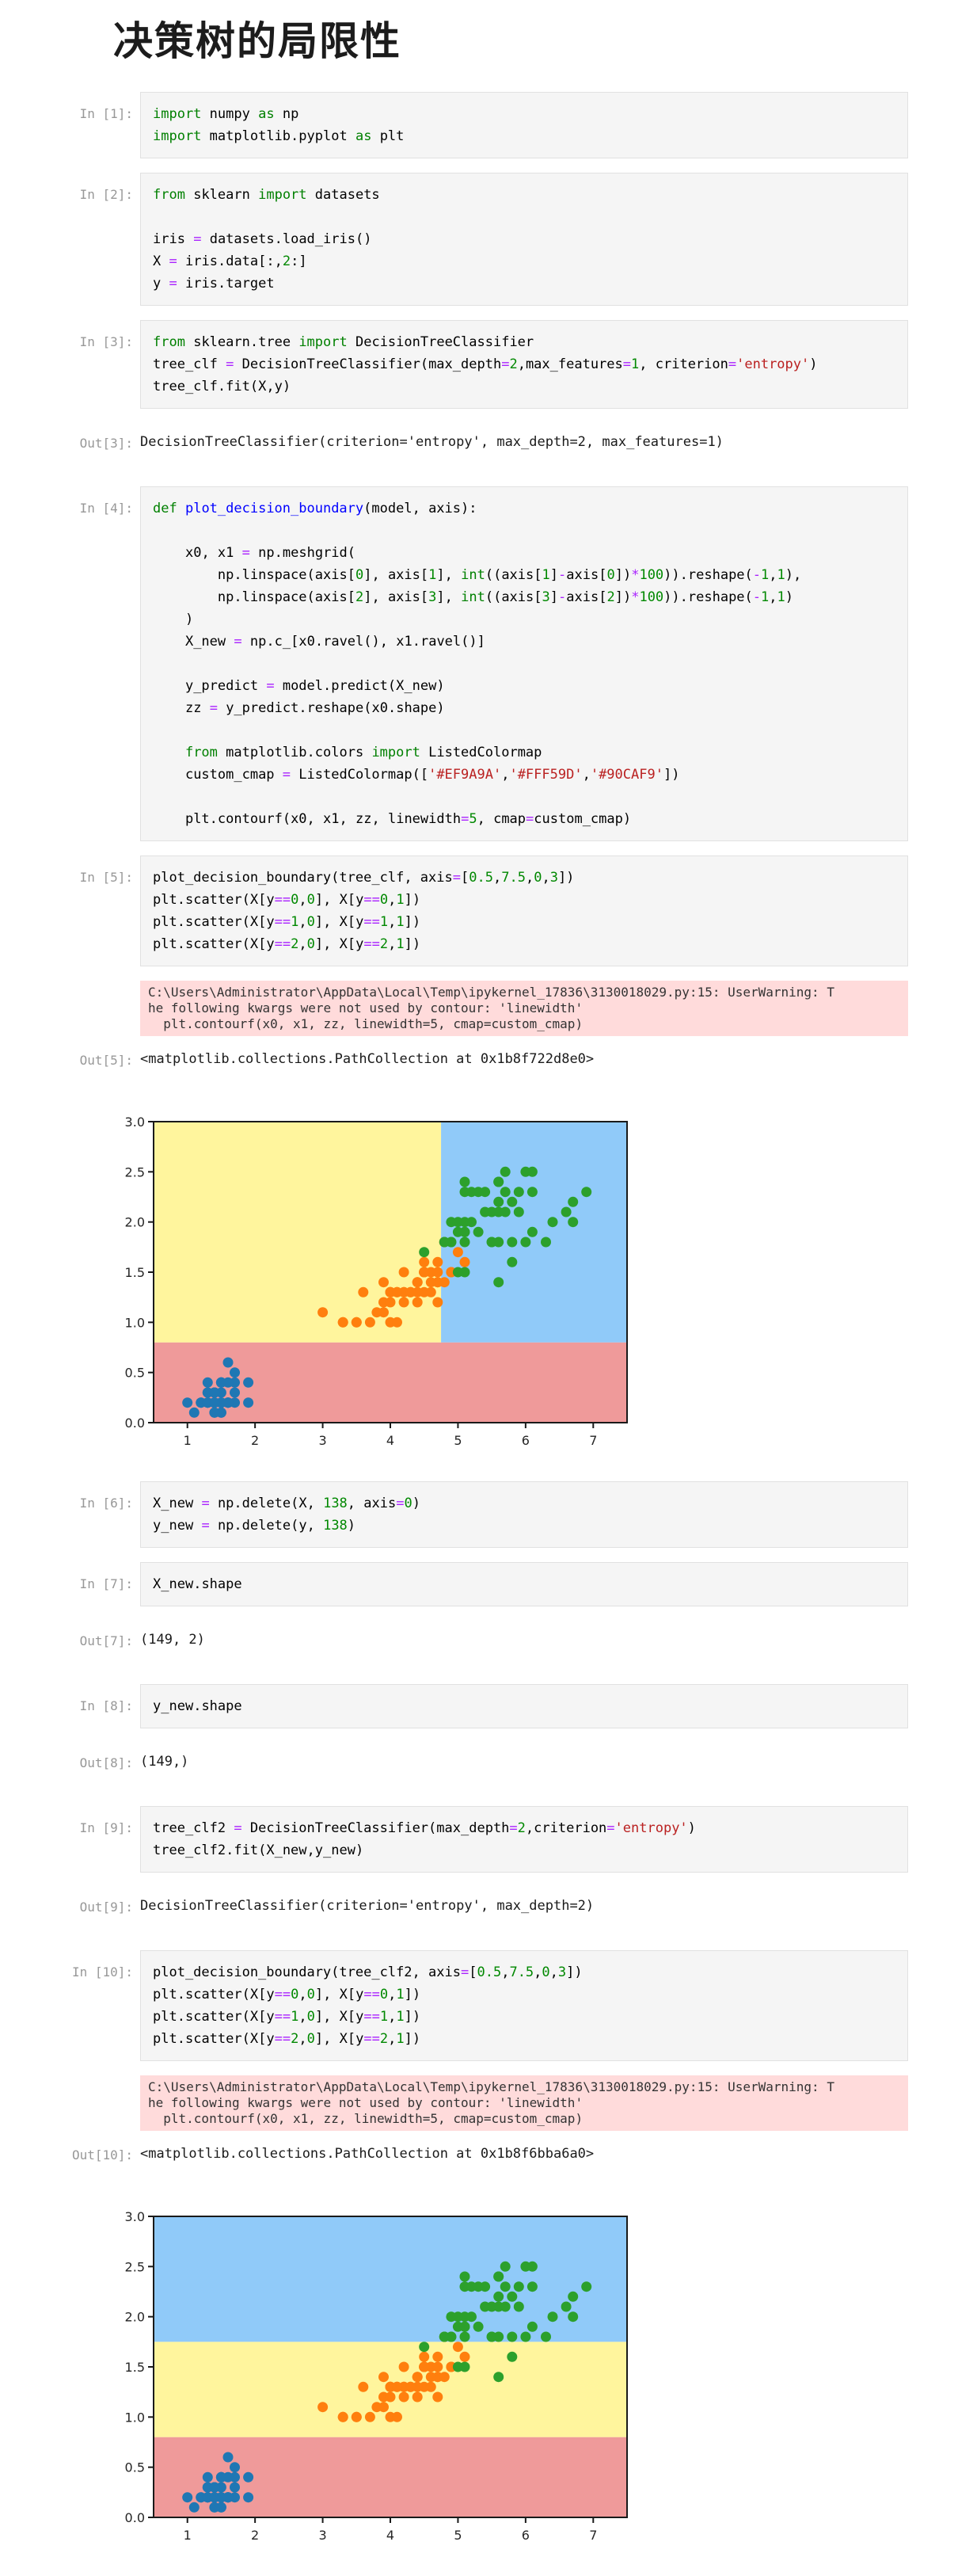 This screenshot has height=2576, width=958. What do you see at coordinates (102, 1972) in the screenshot?
I see `input-prompt: In [10]:` at bounding box center [102, 1972].